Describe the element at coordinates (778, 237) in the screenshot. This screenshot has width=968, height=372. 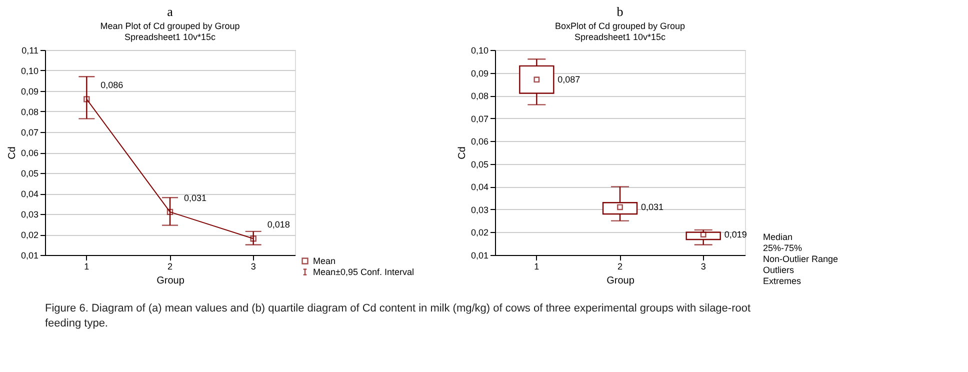
I see `text: Median` at that location.